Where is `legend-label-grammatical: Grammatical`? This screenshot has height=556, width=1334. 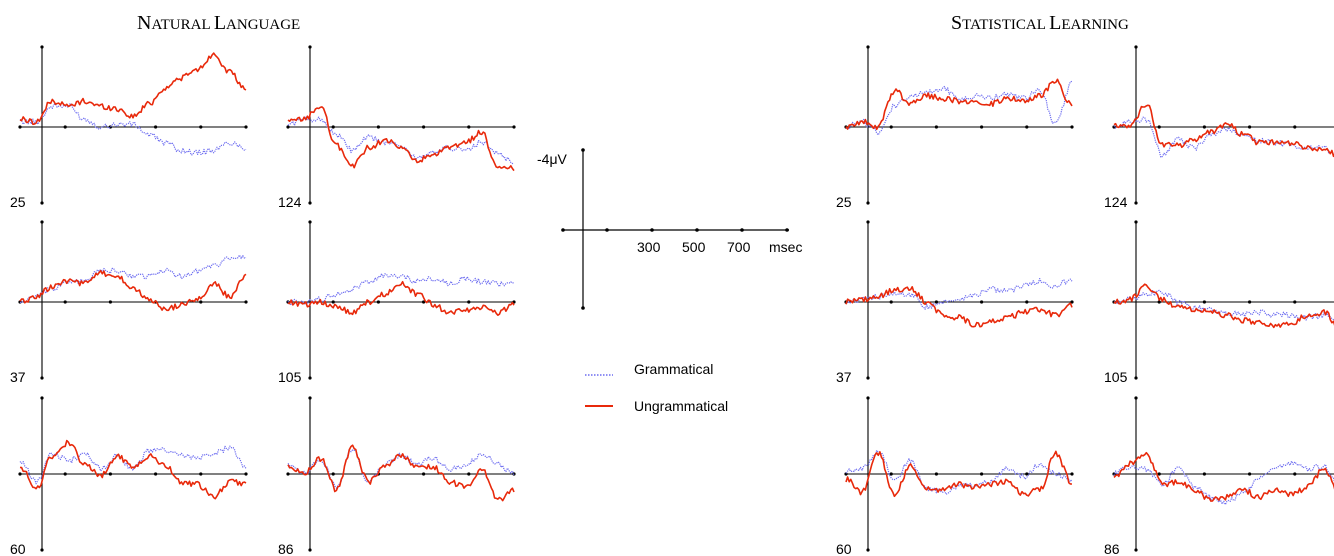
legend-label-grammatical: Grammatical is located at coordinates (673, 369).